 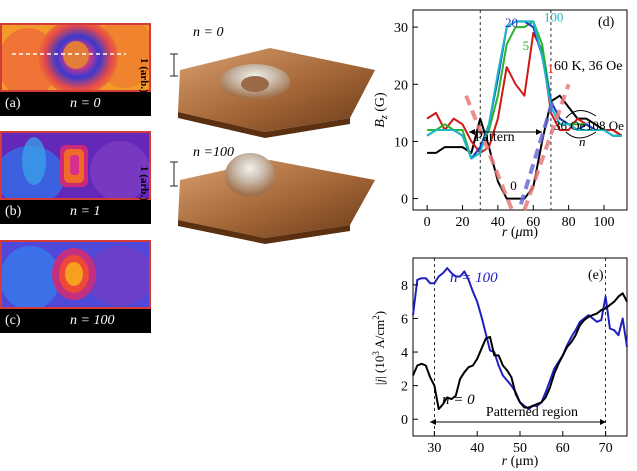 I want to click on chart-d-curve-label-20: 20, so click(x=511, y=22).